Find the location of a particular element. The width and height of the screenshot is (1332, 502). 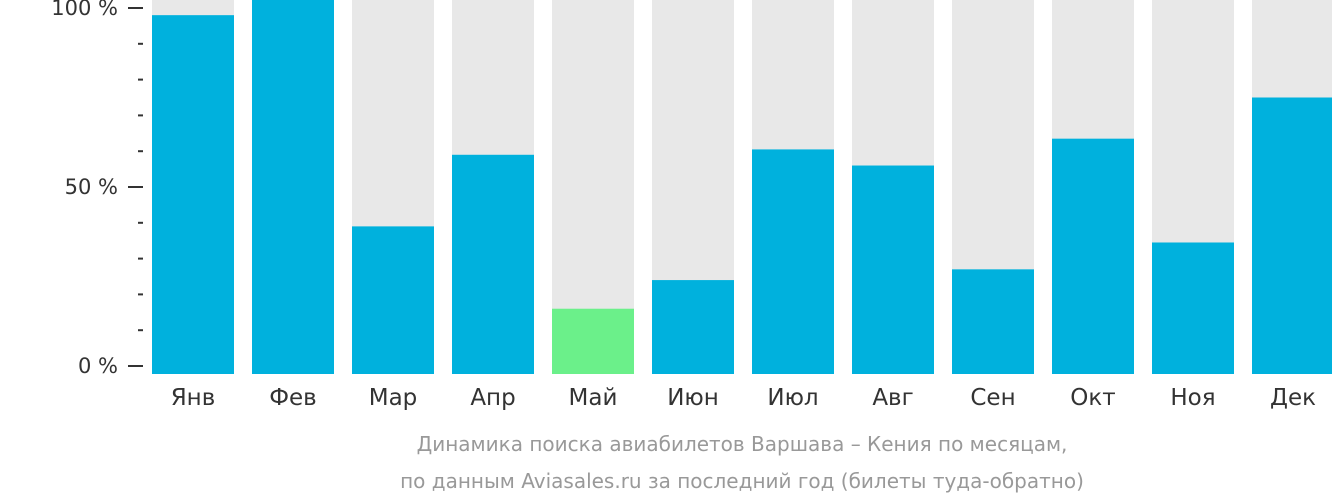

x-tick-label: Окт is located at coordinates (1092, 398).